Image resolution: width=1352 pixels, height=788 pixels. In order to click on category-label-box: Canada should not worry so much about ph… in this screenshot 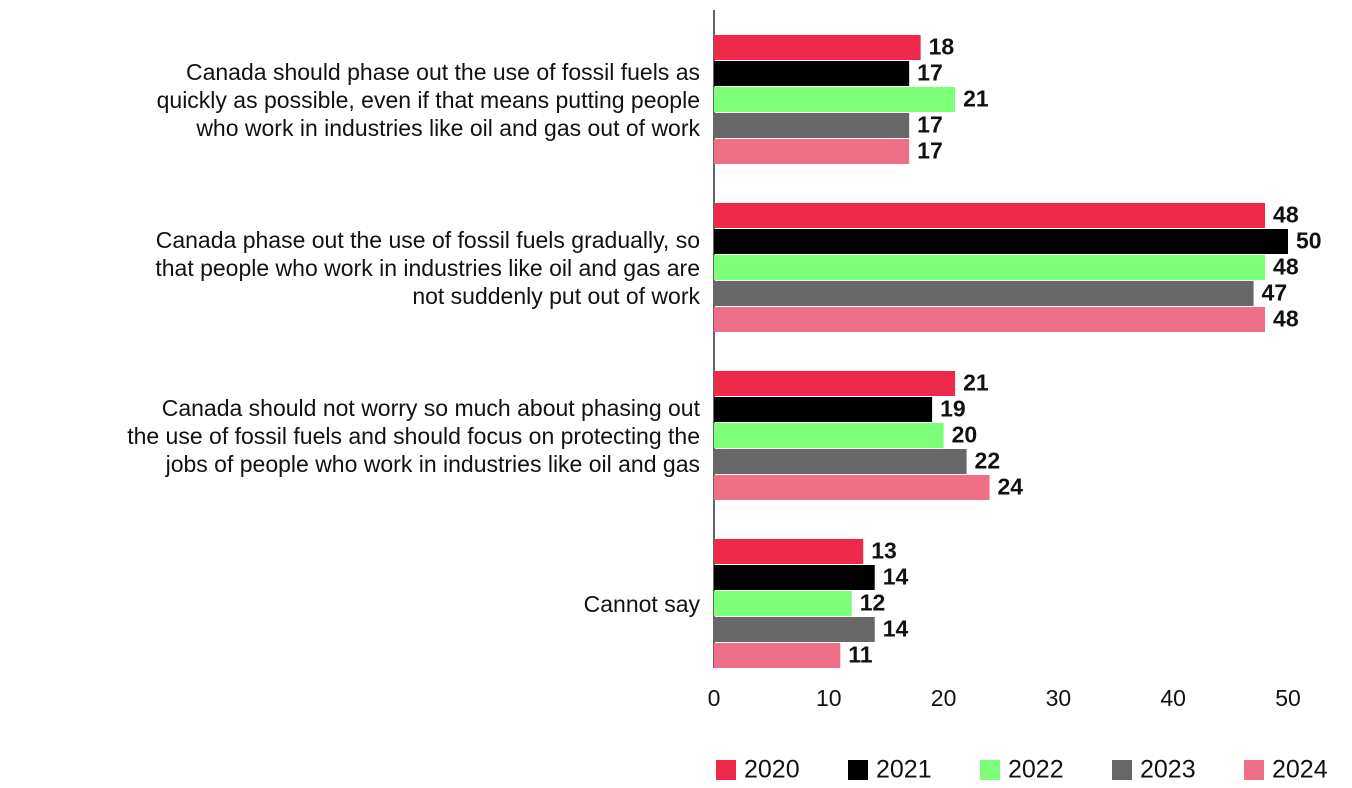, I will do `click(413, 436)`.